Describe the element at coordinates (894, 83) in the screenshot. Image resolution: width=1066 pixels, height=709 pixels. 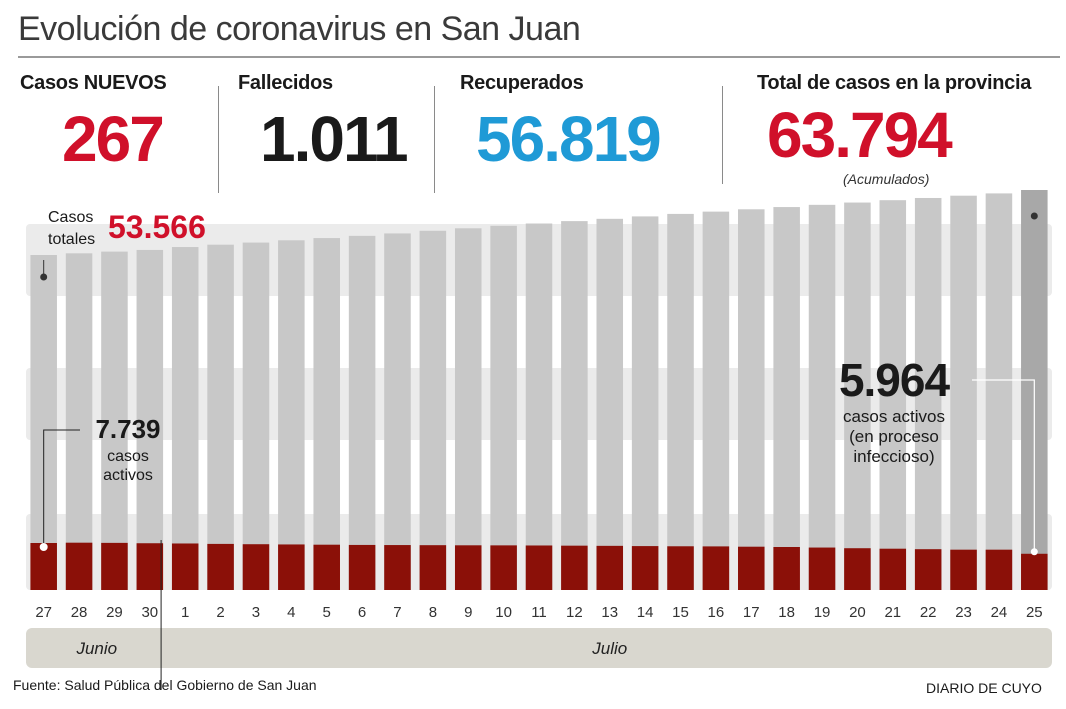
I see `stat-total-label: Total de casos en la provincia` at that location.